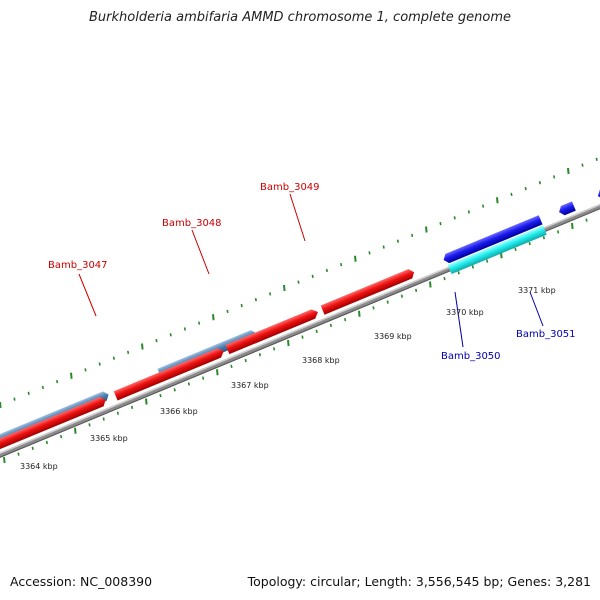  Describe the element at coordinates (39, 466) in the screenshot. I see `scale-label: 3364 kbp` at that location.